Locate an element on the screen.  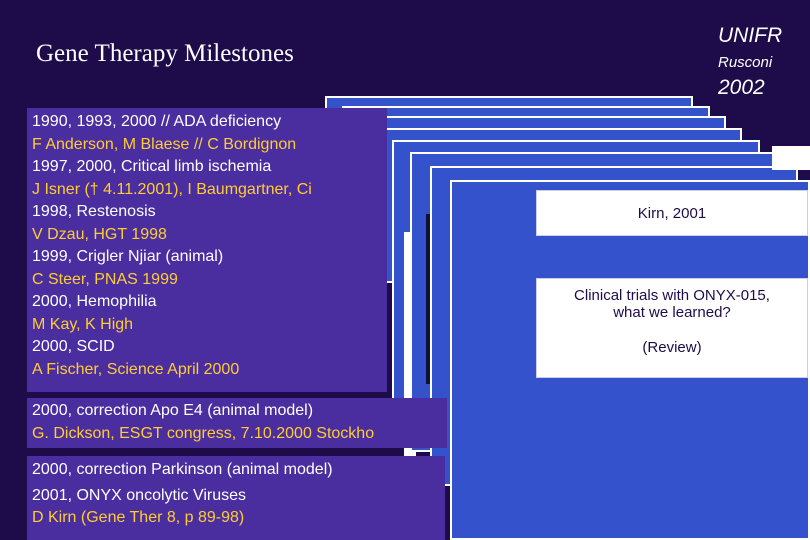
author-label: Rusconi is located at coordinates (745, 62).